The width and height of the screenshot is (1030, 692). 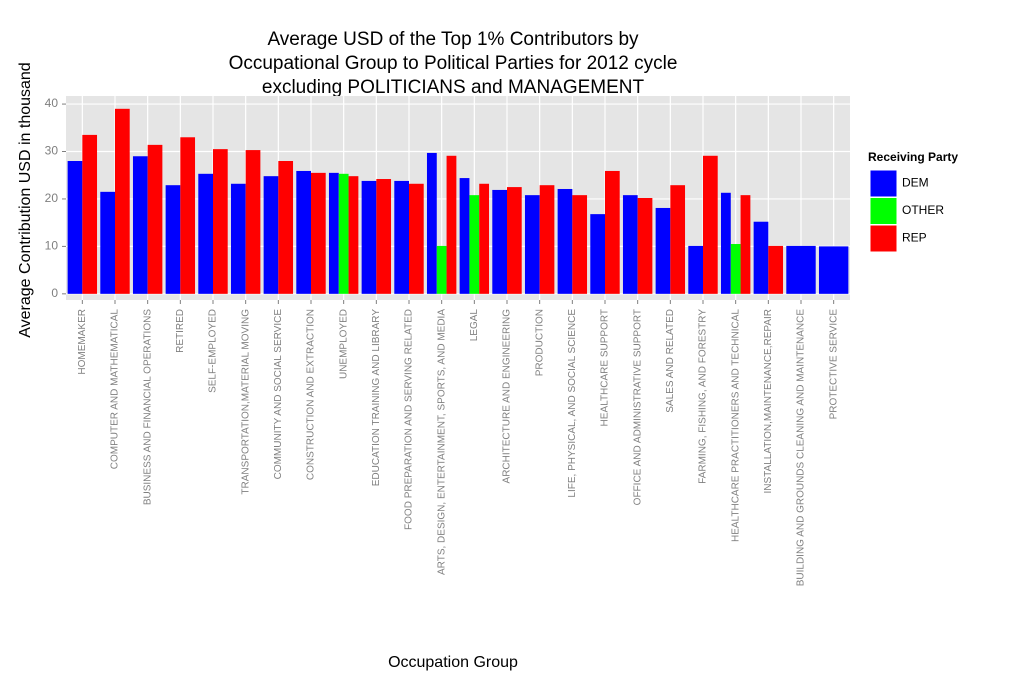 What do you see at coordinates (147, 407) in the screenshot?
I see `x-tick-label: BUSINESS AND FINANCIAL OPERATIONS` at bounding box center [147, 407].